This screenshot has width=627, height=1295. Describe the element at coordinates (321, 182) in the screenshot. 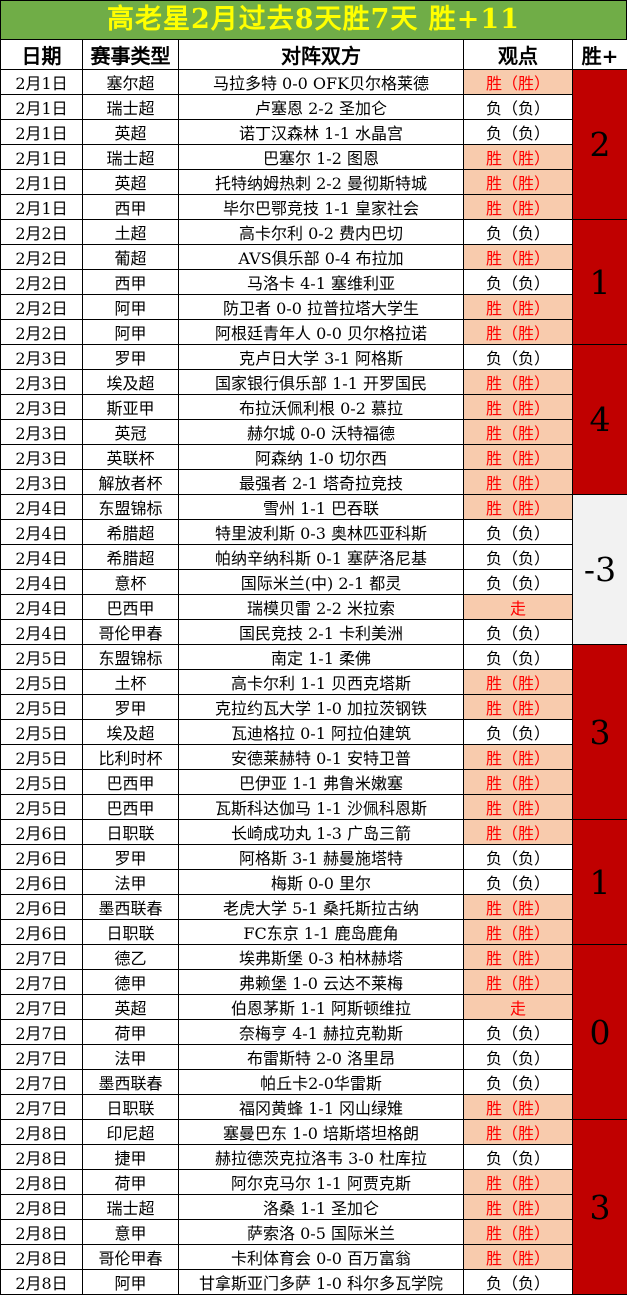

I see `match-cell: 托特纳姆热刺 2-2 曼彻斯特城` at that location.